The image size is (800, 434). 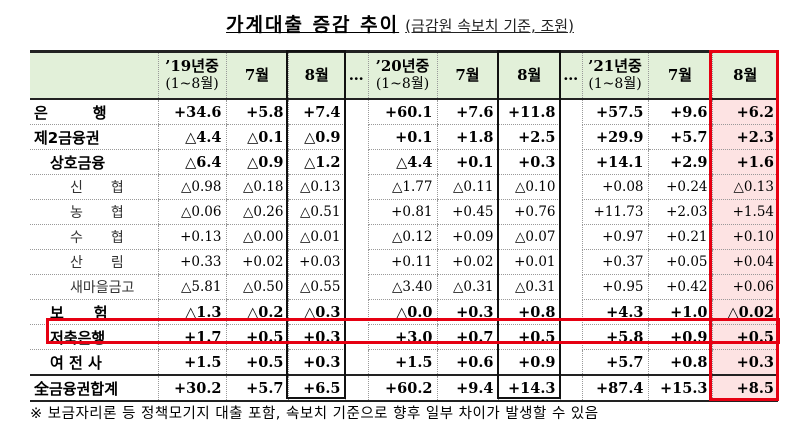 I want to click on cell-value: +8.5, so click(x=744, y=388).